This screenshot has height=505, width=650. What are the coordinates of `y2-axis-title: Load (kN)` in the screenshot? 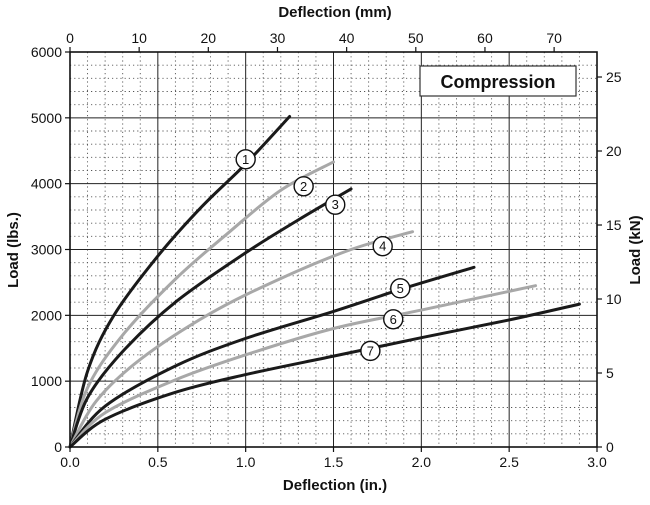 It's located at (635, 249).